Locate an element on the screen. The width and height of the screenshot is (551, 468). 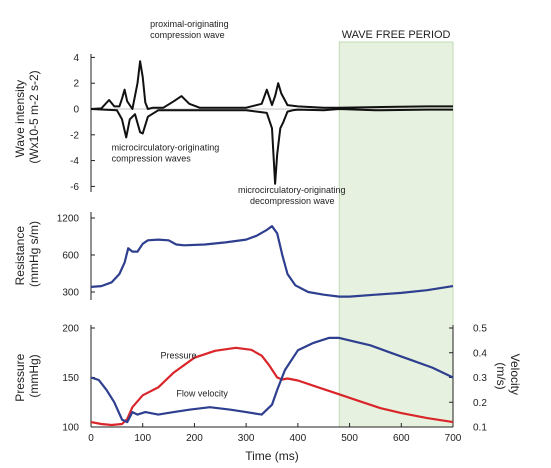
pressure-y-label: Pressure (mmHg) is located at coordinates (27, 375).